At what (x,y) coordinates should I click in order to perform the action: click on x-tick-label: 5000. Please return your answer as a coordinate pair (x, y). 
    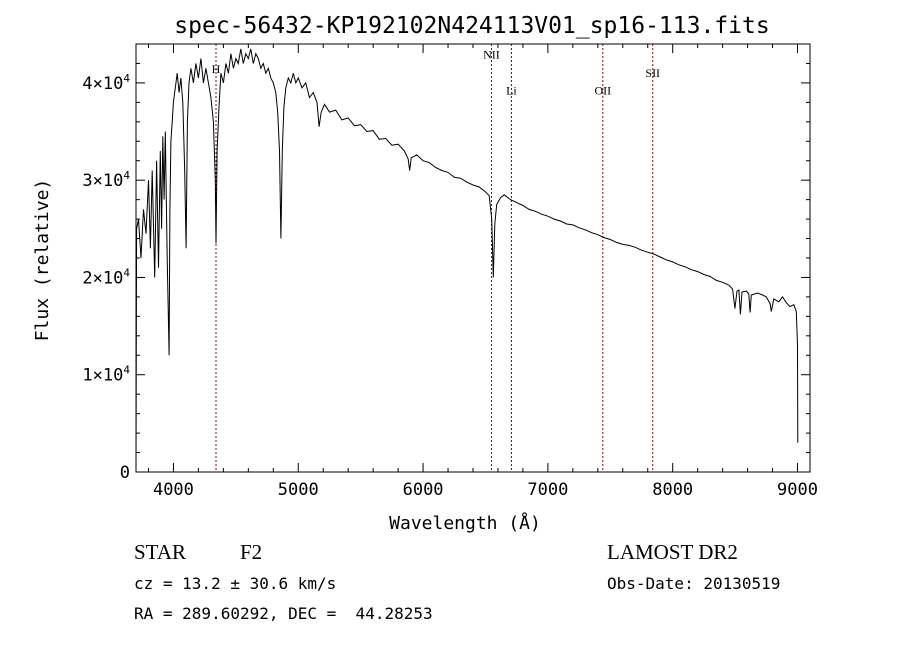
    Looking at the image, I should click on (298, 490).